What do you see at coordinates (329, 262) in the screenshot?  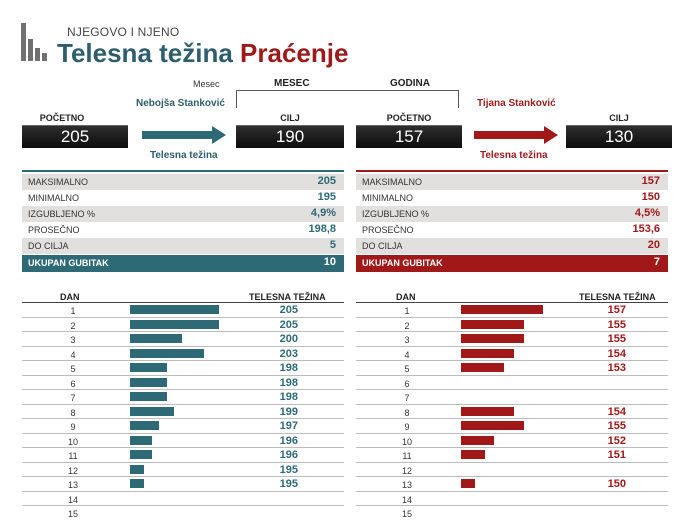 I see `him-total-value: 10` at bounding box center [329, 262].